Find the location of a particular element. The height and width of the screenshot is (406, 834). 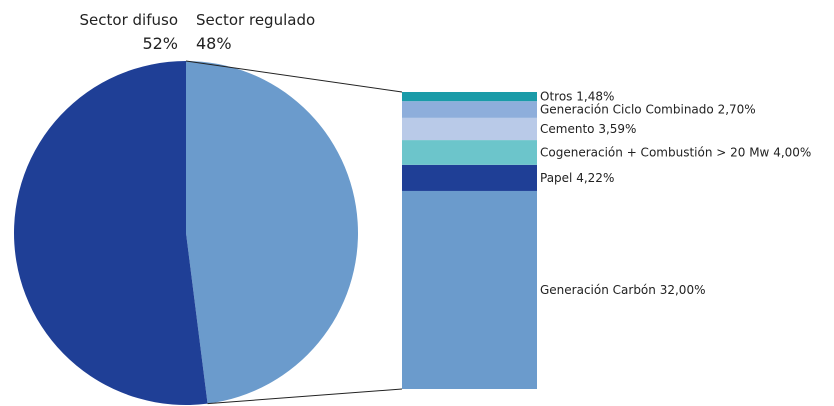

segment-name: Cogeneración + Combustión > 20 Mw is located at coordinates (655, 152).